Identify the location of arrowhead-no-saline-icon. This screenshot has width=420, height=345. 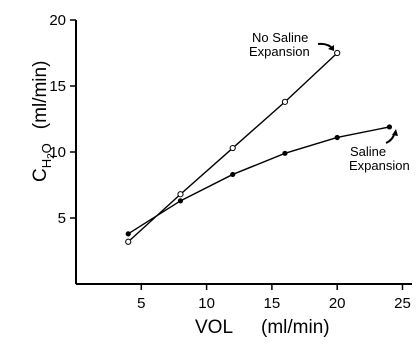
(331, 48).